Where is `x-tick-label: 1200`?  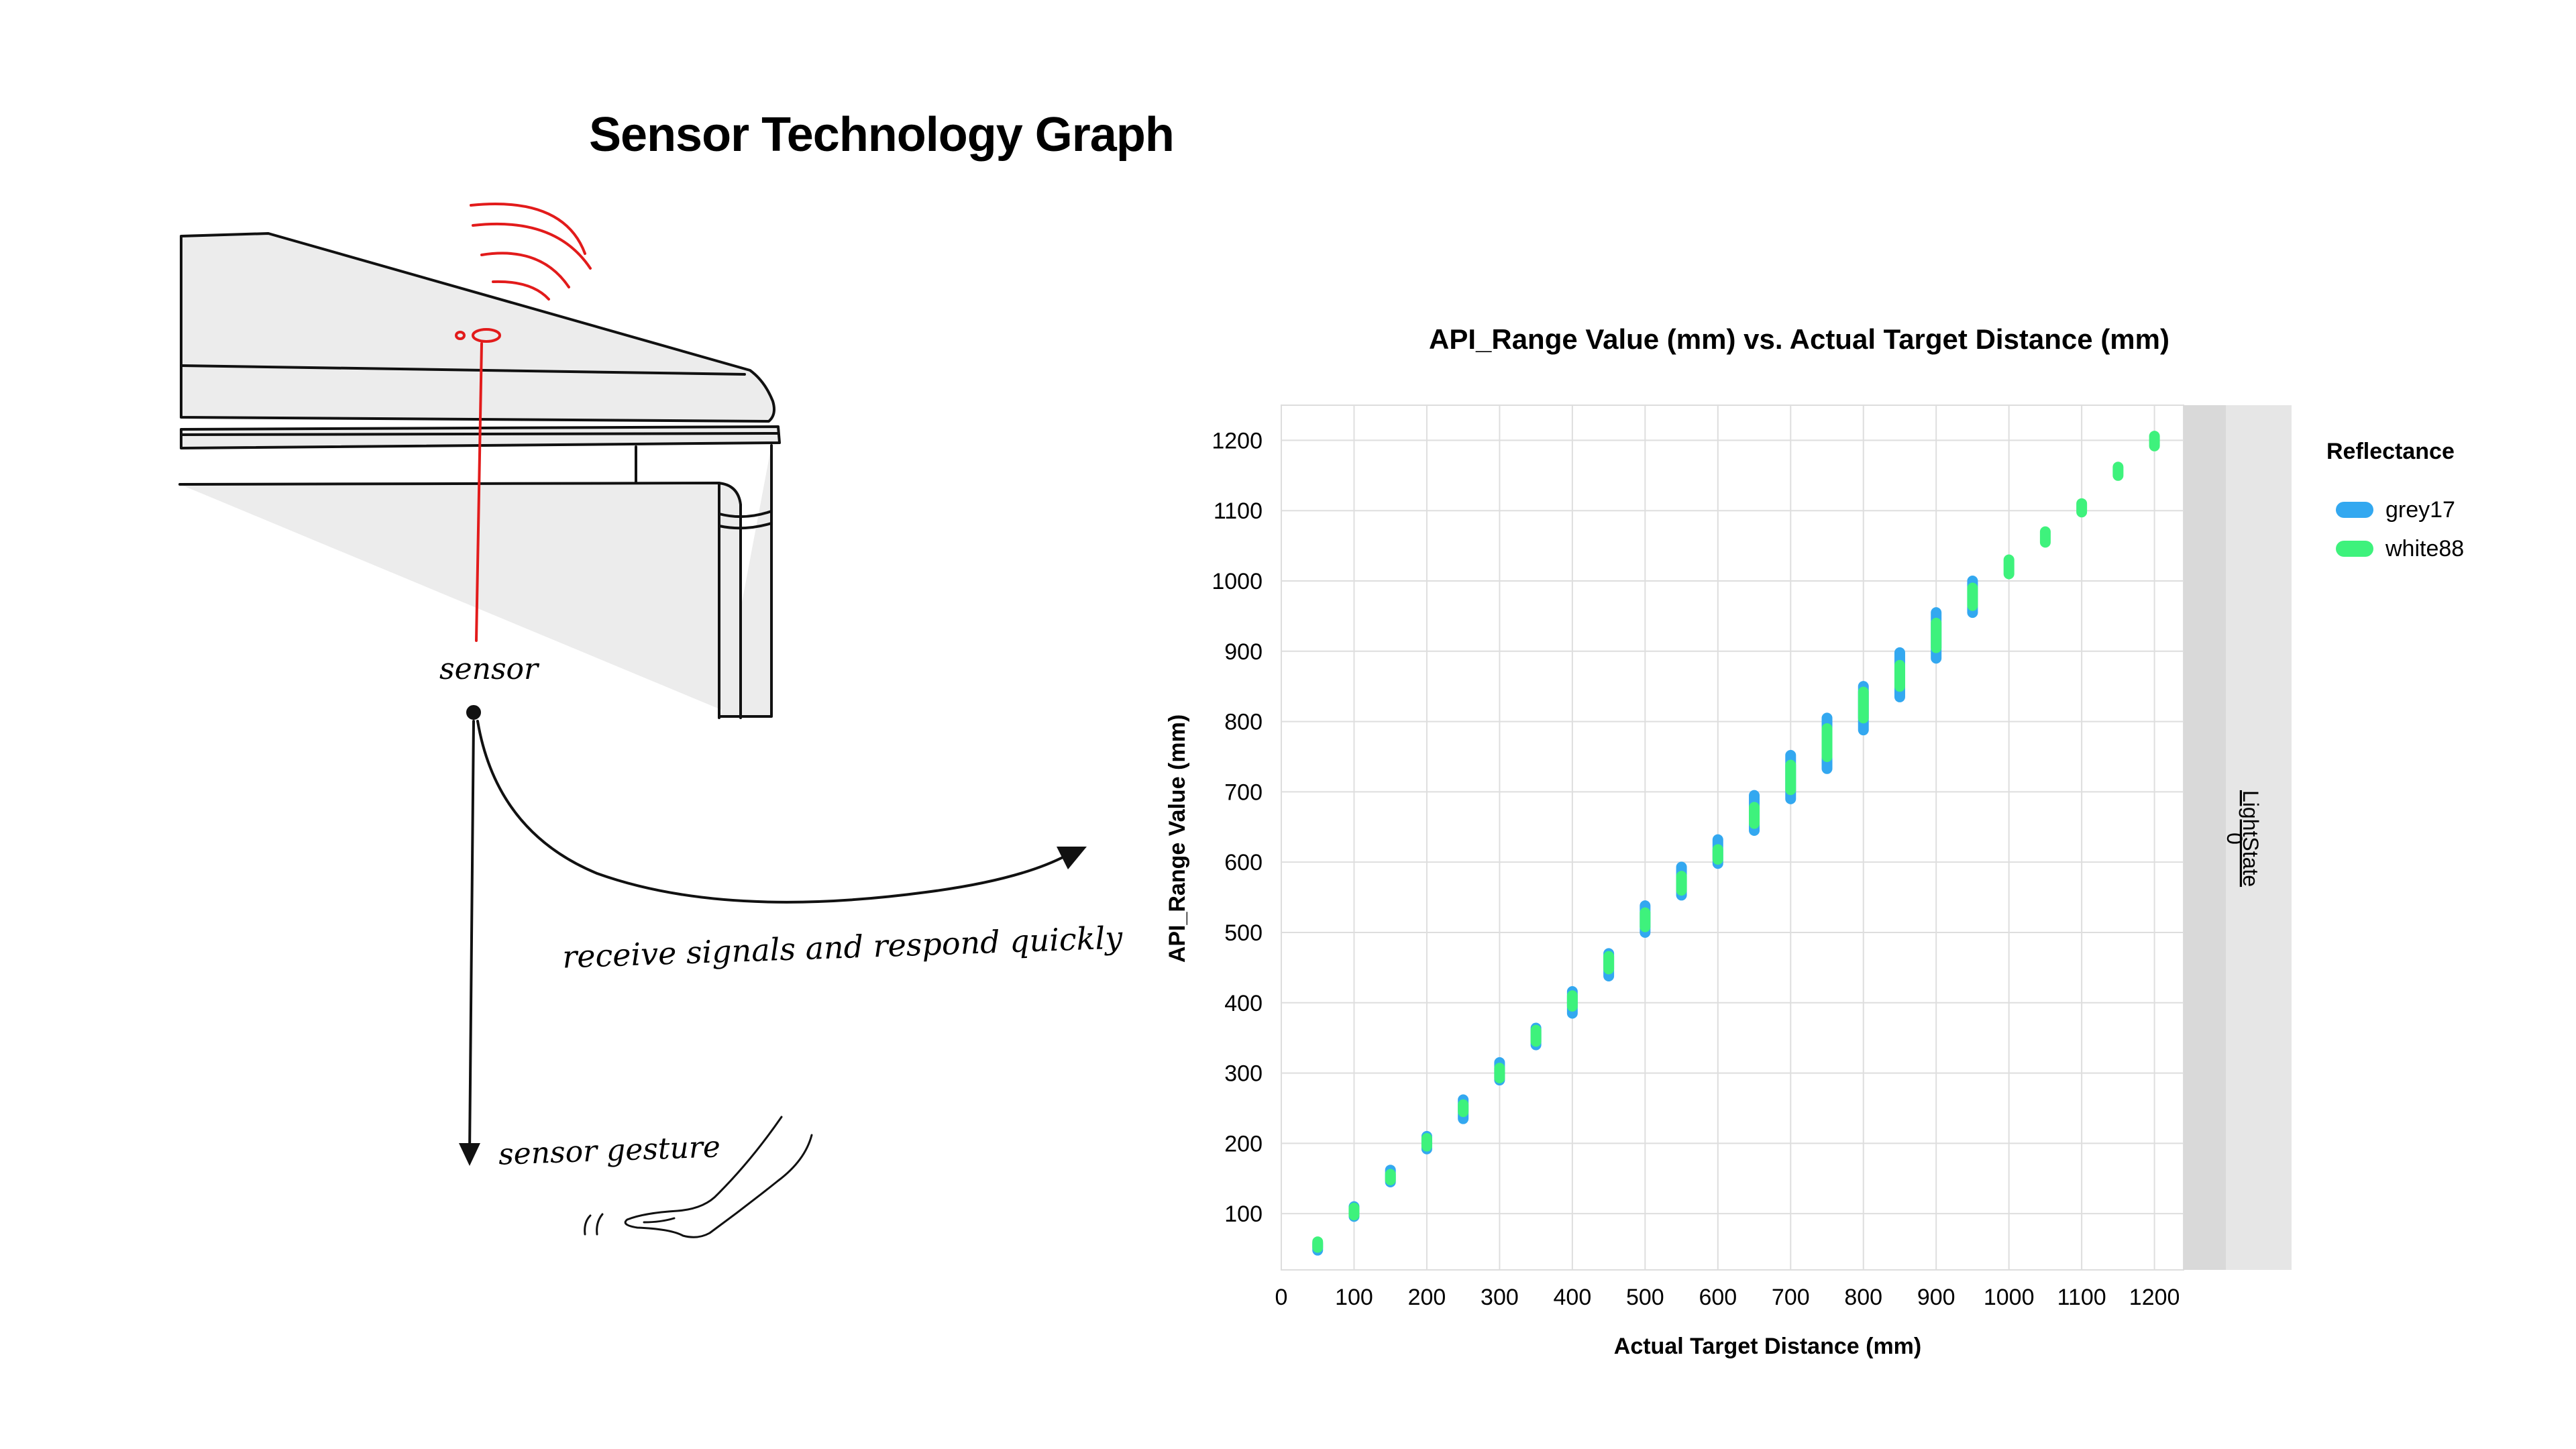 x-tick-label: 1200 is located at coordinates (2154, 1297).